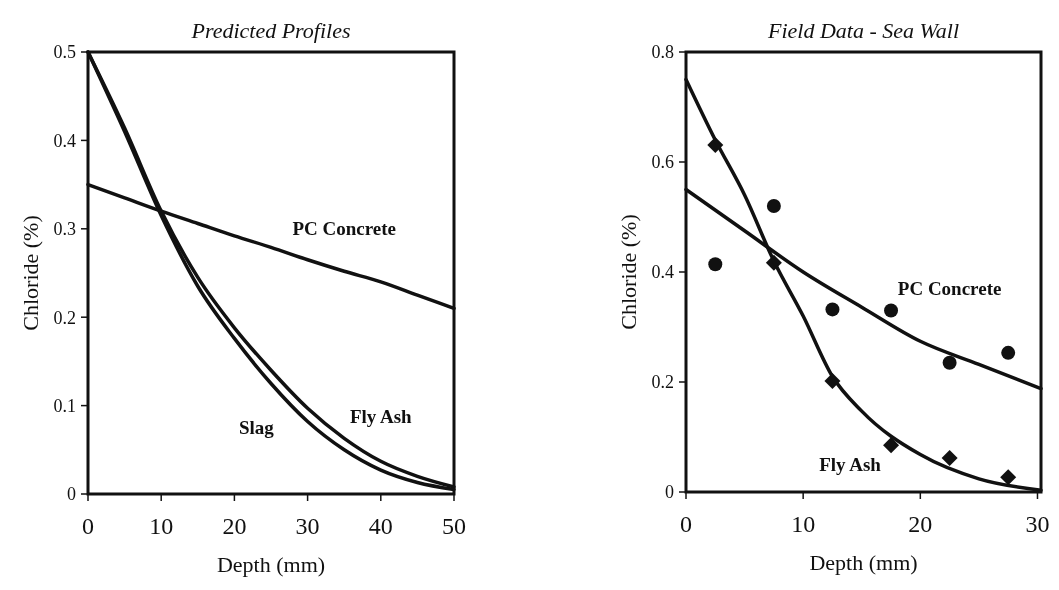 The image size is (1059, 590). I want to click on y-tick-label: 0.8, so click(662, 52).